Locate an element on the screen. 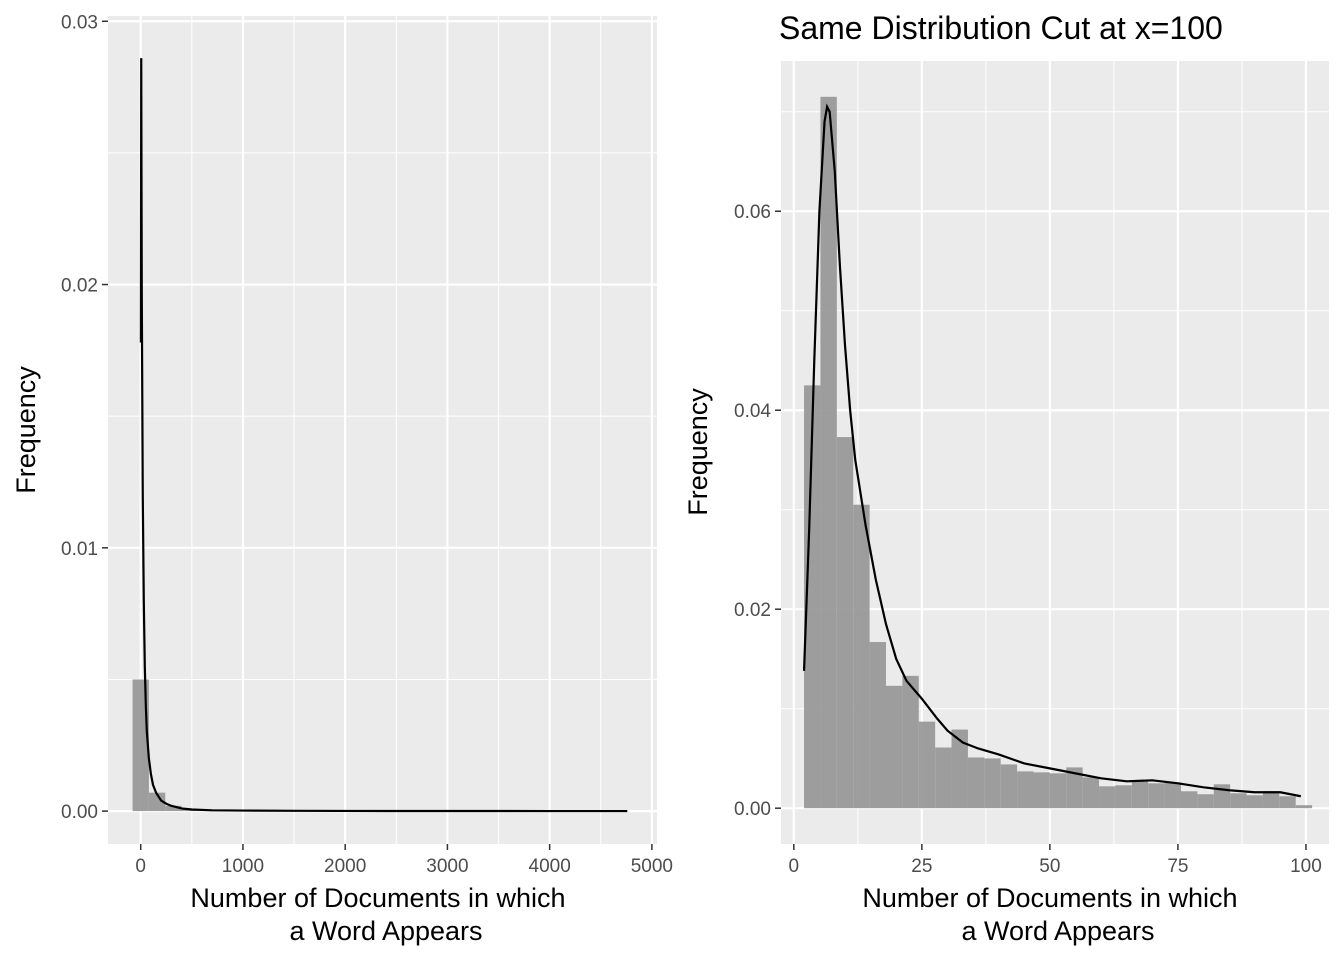 Image resolution: width=1344 pixels, height=960 pixels. right-title: Same Distribution Cut at x=100 is located at coordinates (1001, 28).